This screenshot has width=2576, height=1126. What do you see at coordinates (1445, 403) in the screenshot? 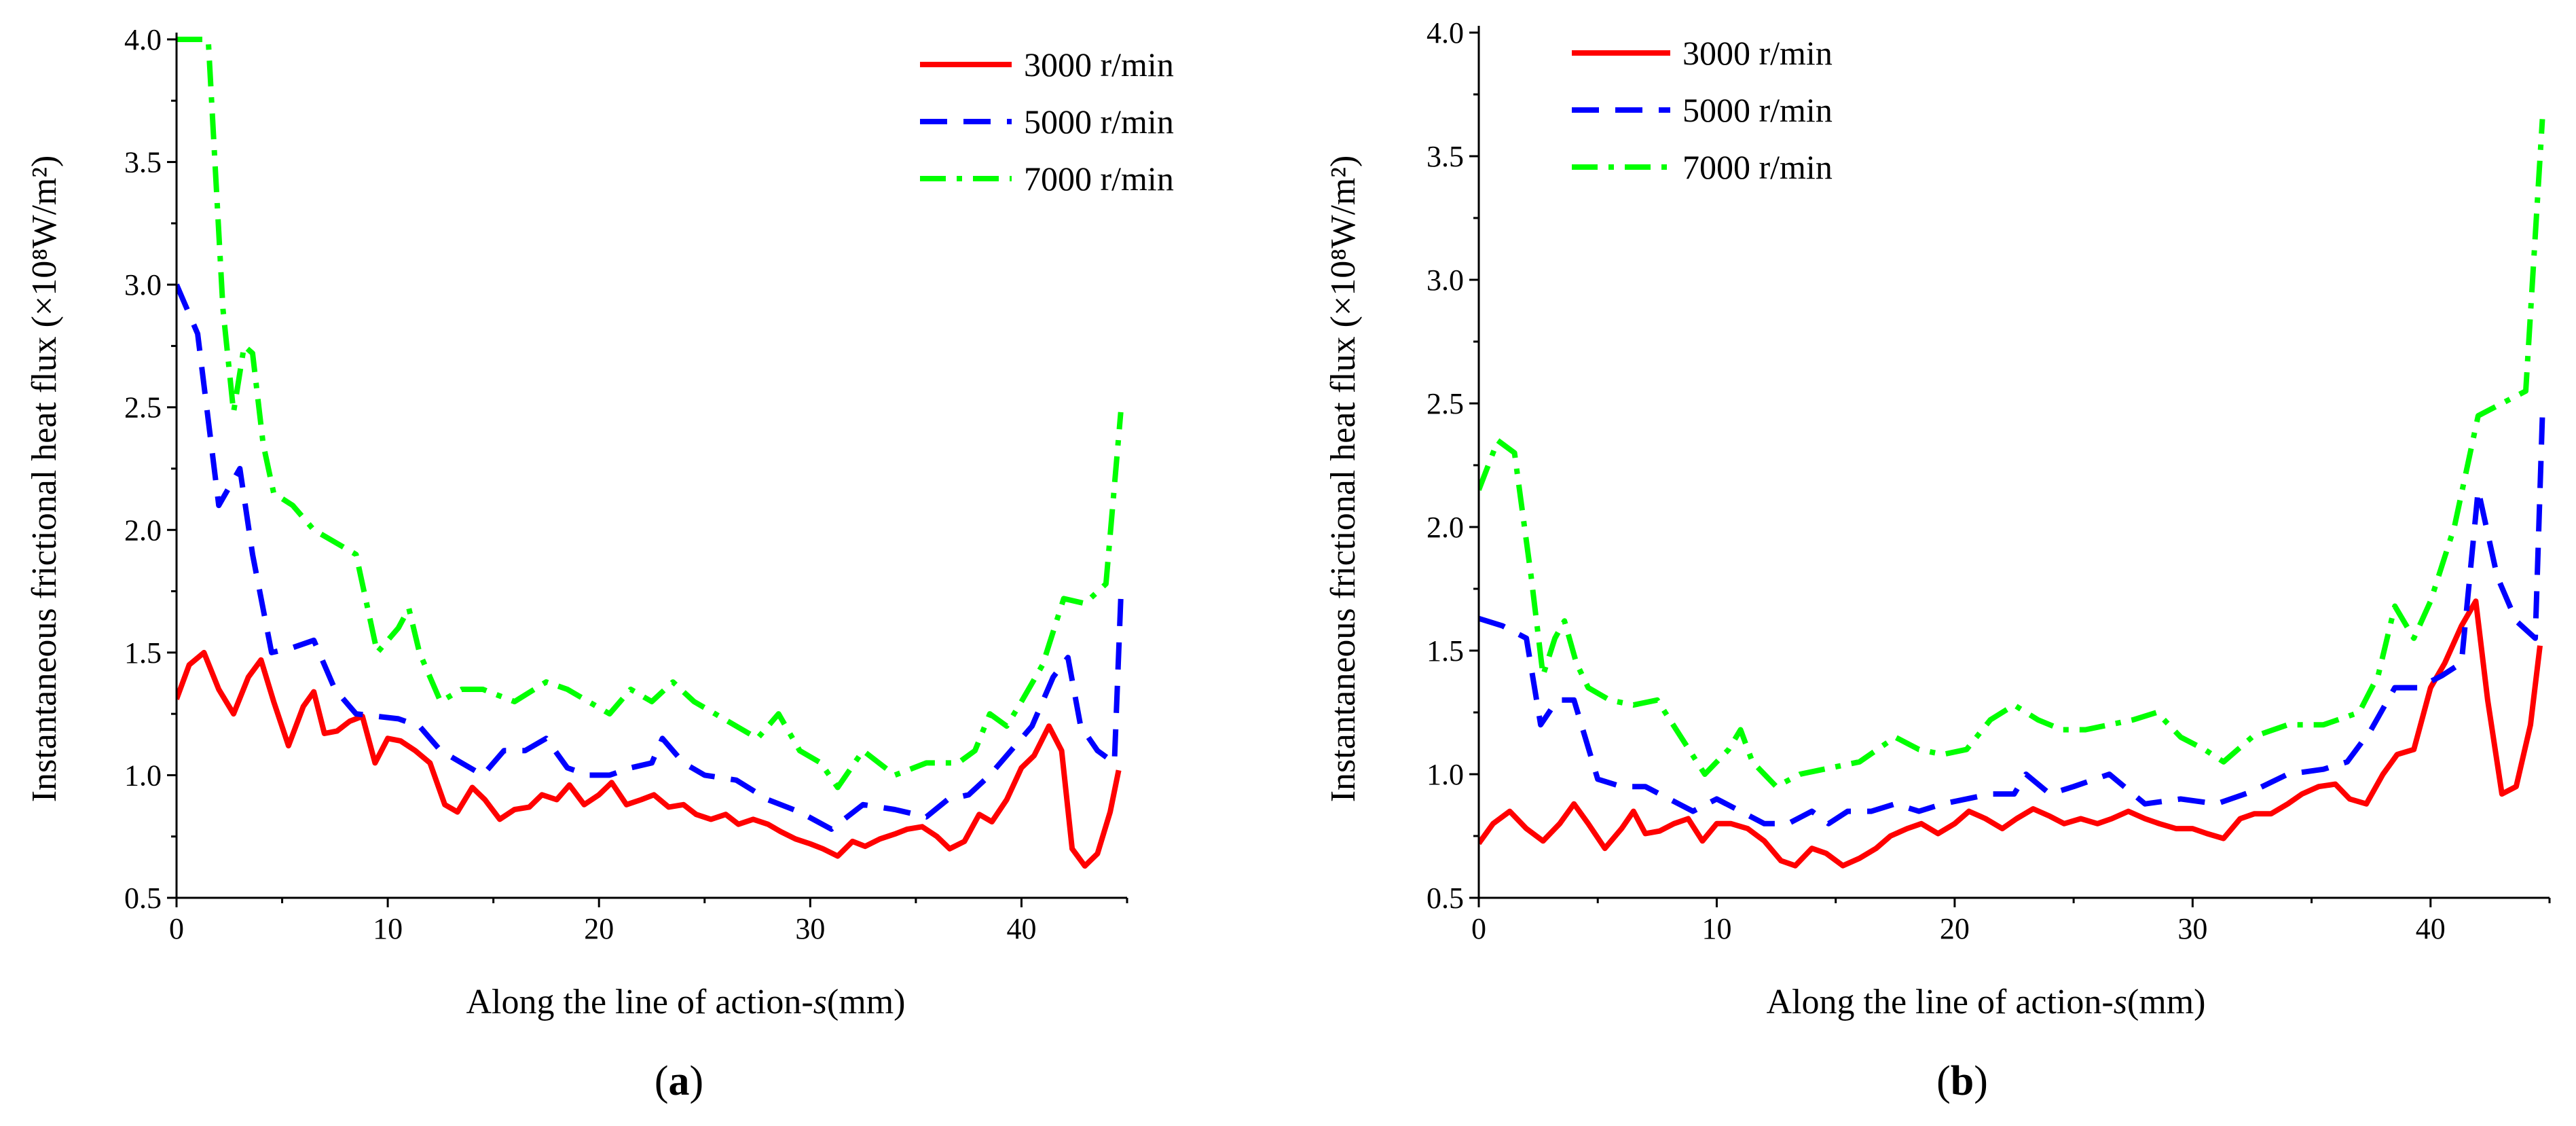
I see `y-tick-label-b-4: 2.5` at bounding box center [1445, 403].